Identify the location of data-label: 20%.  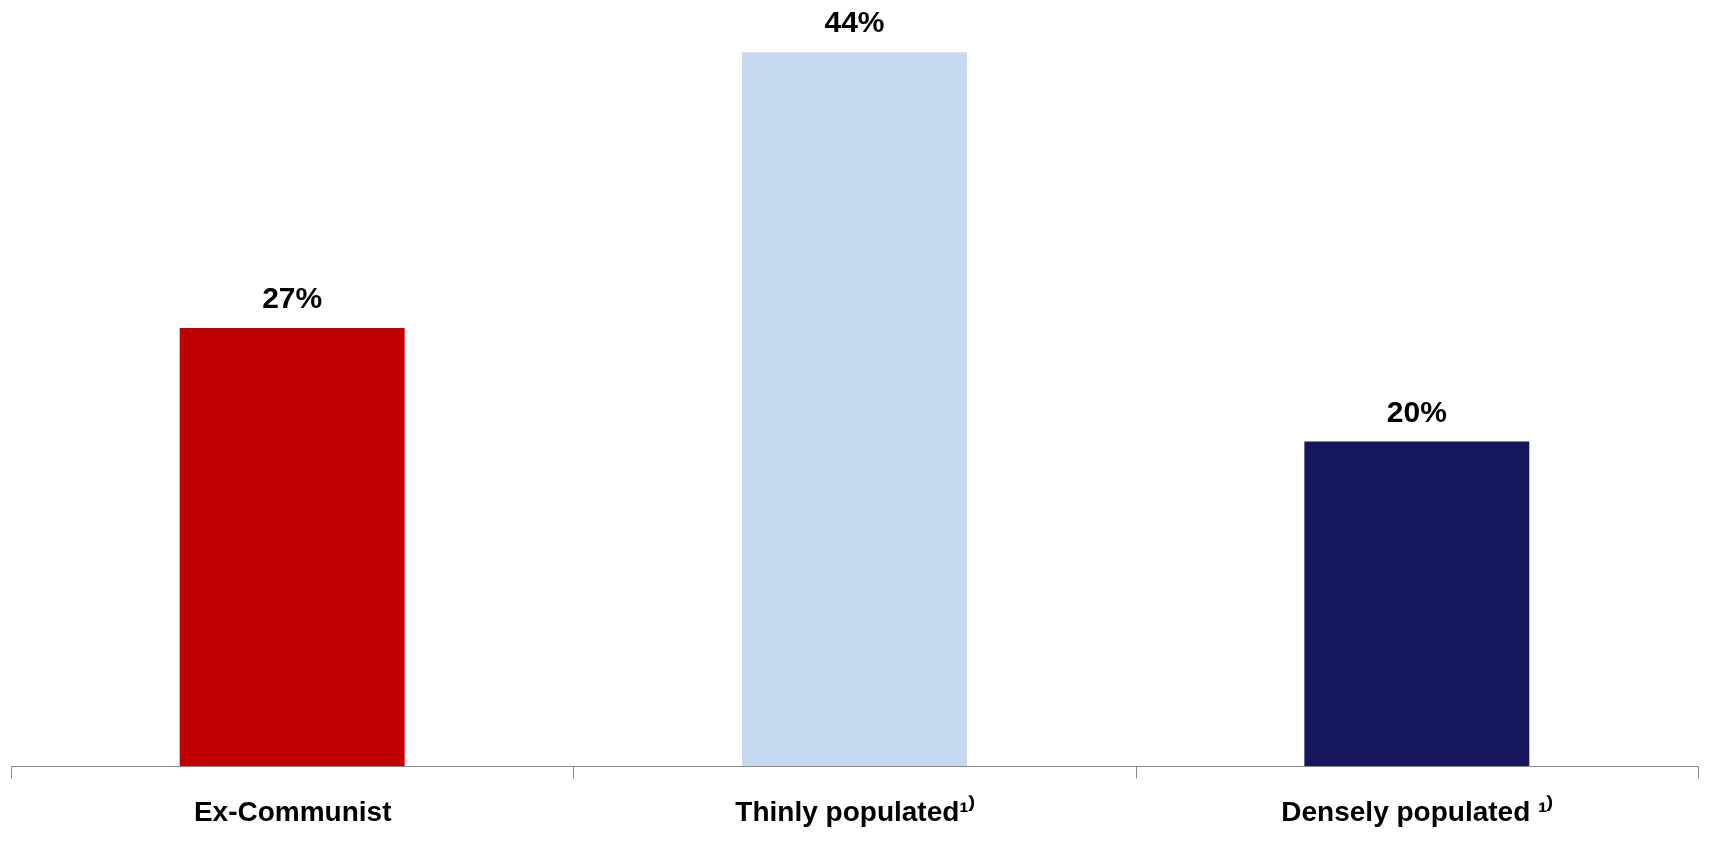
(1416, 411).